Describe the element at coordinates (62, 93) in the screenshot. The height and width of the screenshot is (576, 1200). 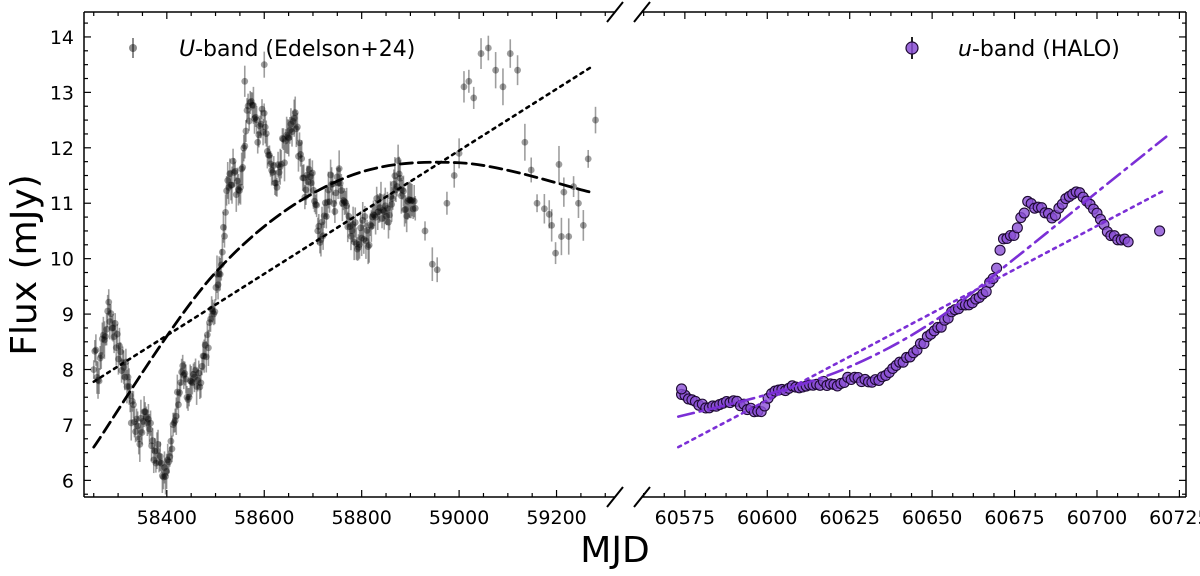
I see `y-tick-label: 13` at that location.